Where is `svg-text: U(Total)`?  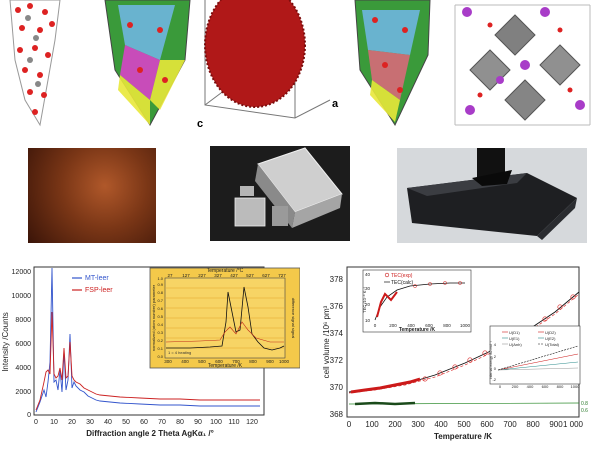 svg-text: U(Total) is located at coordinates (552, 344).